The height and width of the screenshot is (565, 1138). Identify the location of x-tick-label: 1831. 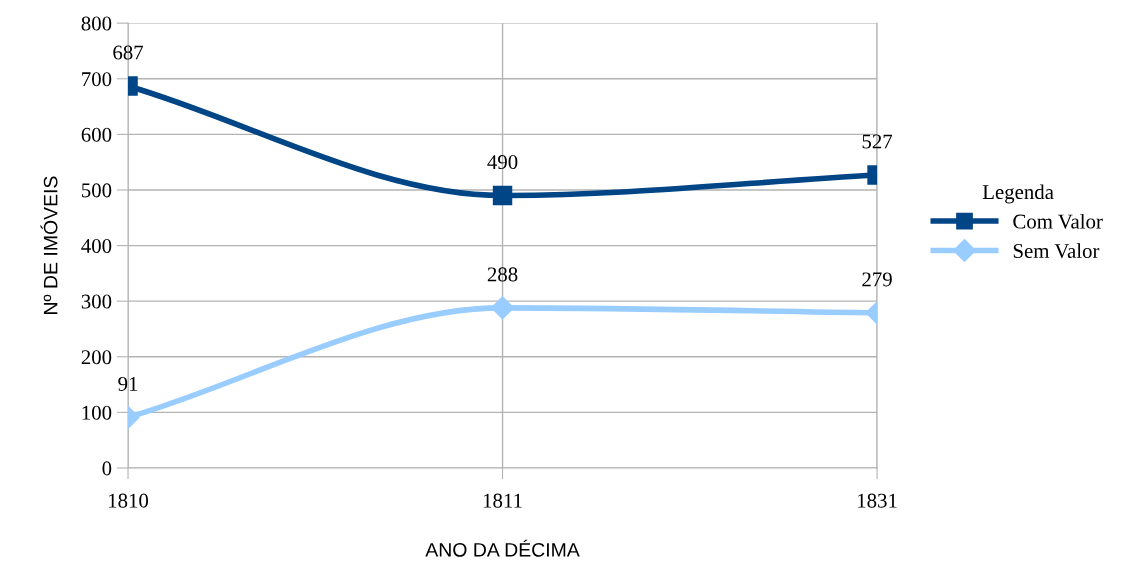
(877, 500).